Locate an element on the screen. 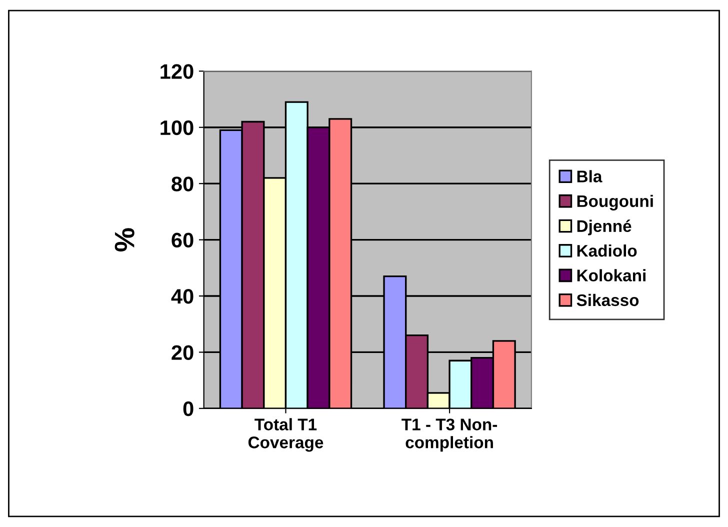 The image size is (728, 527). y-tick-label: 100 is located at coordinates (177, 128).